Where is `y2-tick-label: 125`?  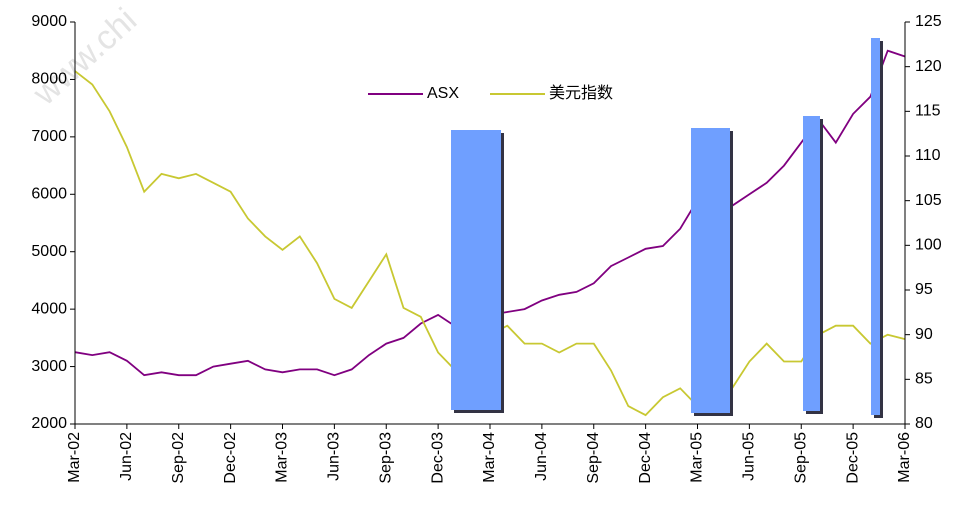 y2-tick-label: 125 is located at coordinates (928, 21).